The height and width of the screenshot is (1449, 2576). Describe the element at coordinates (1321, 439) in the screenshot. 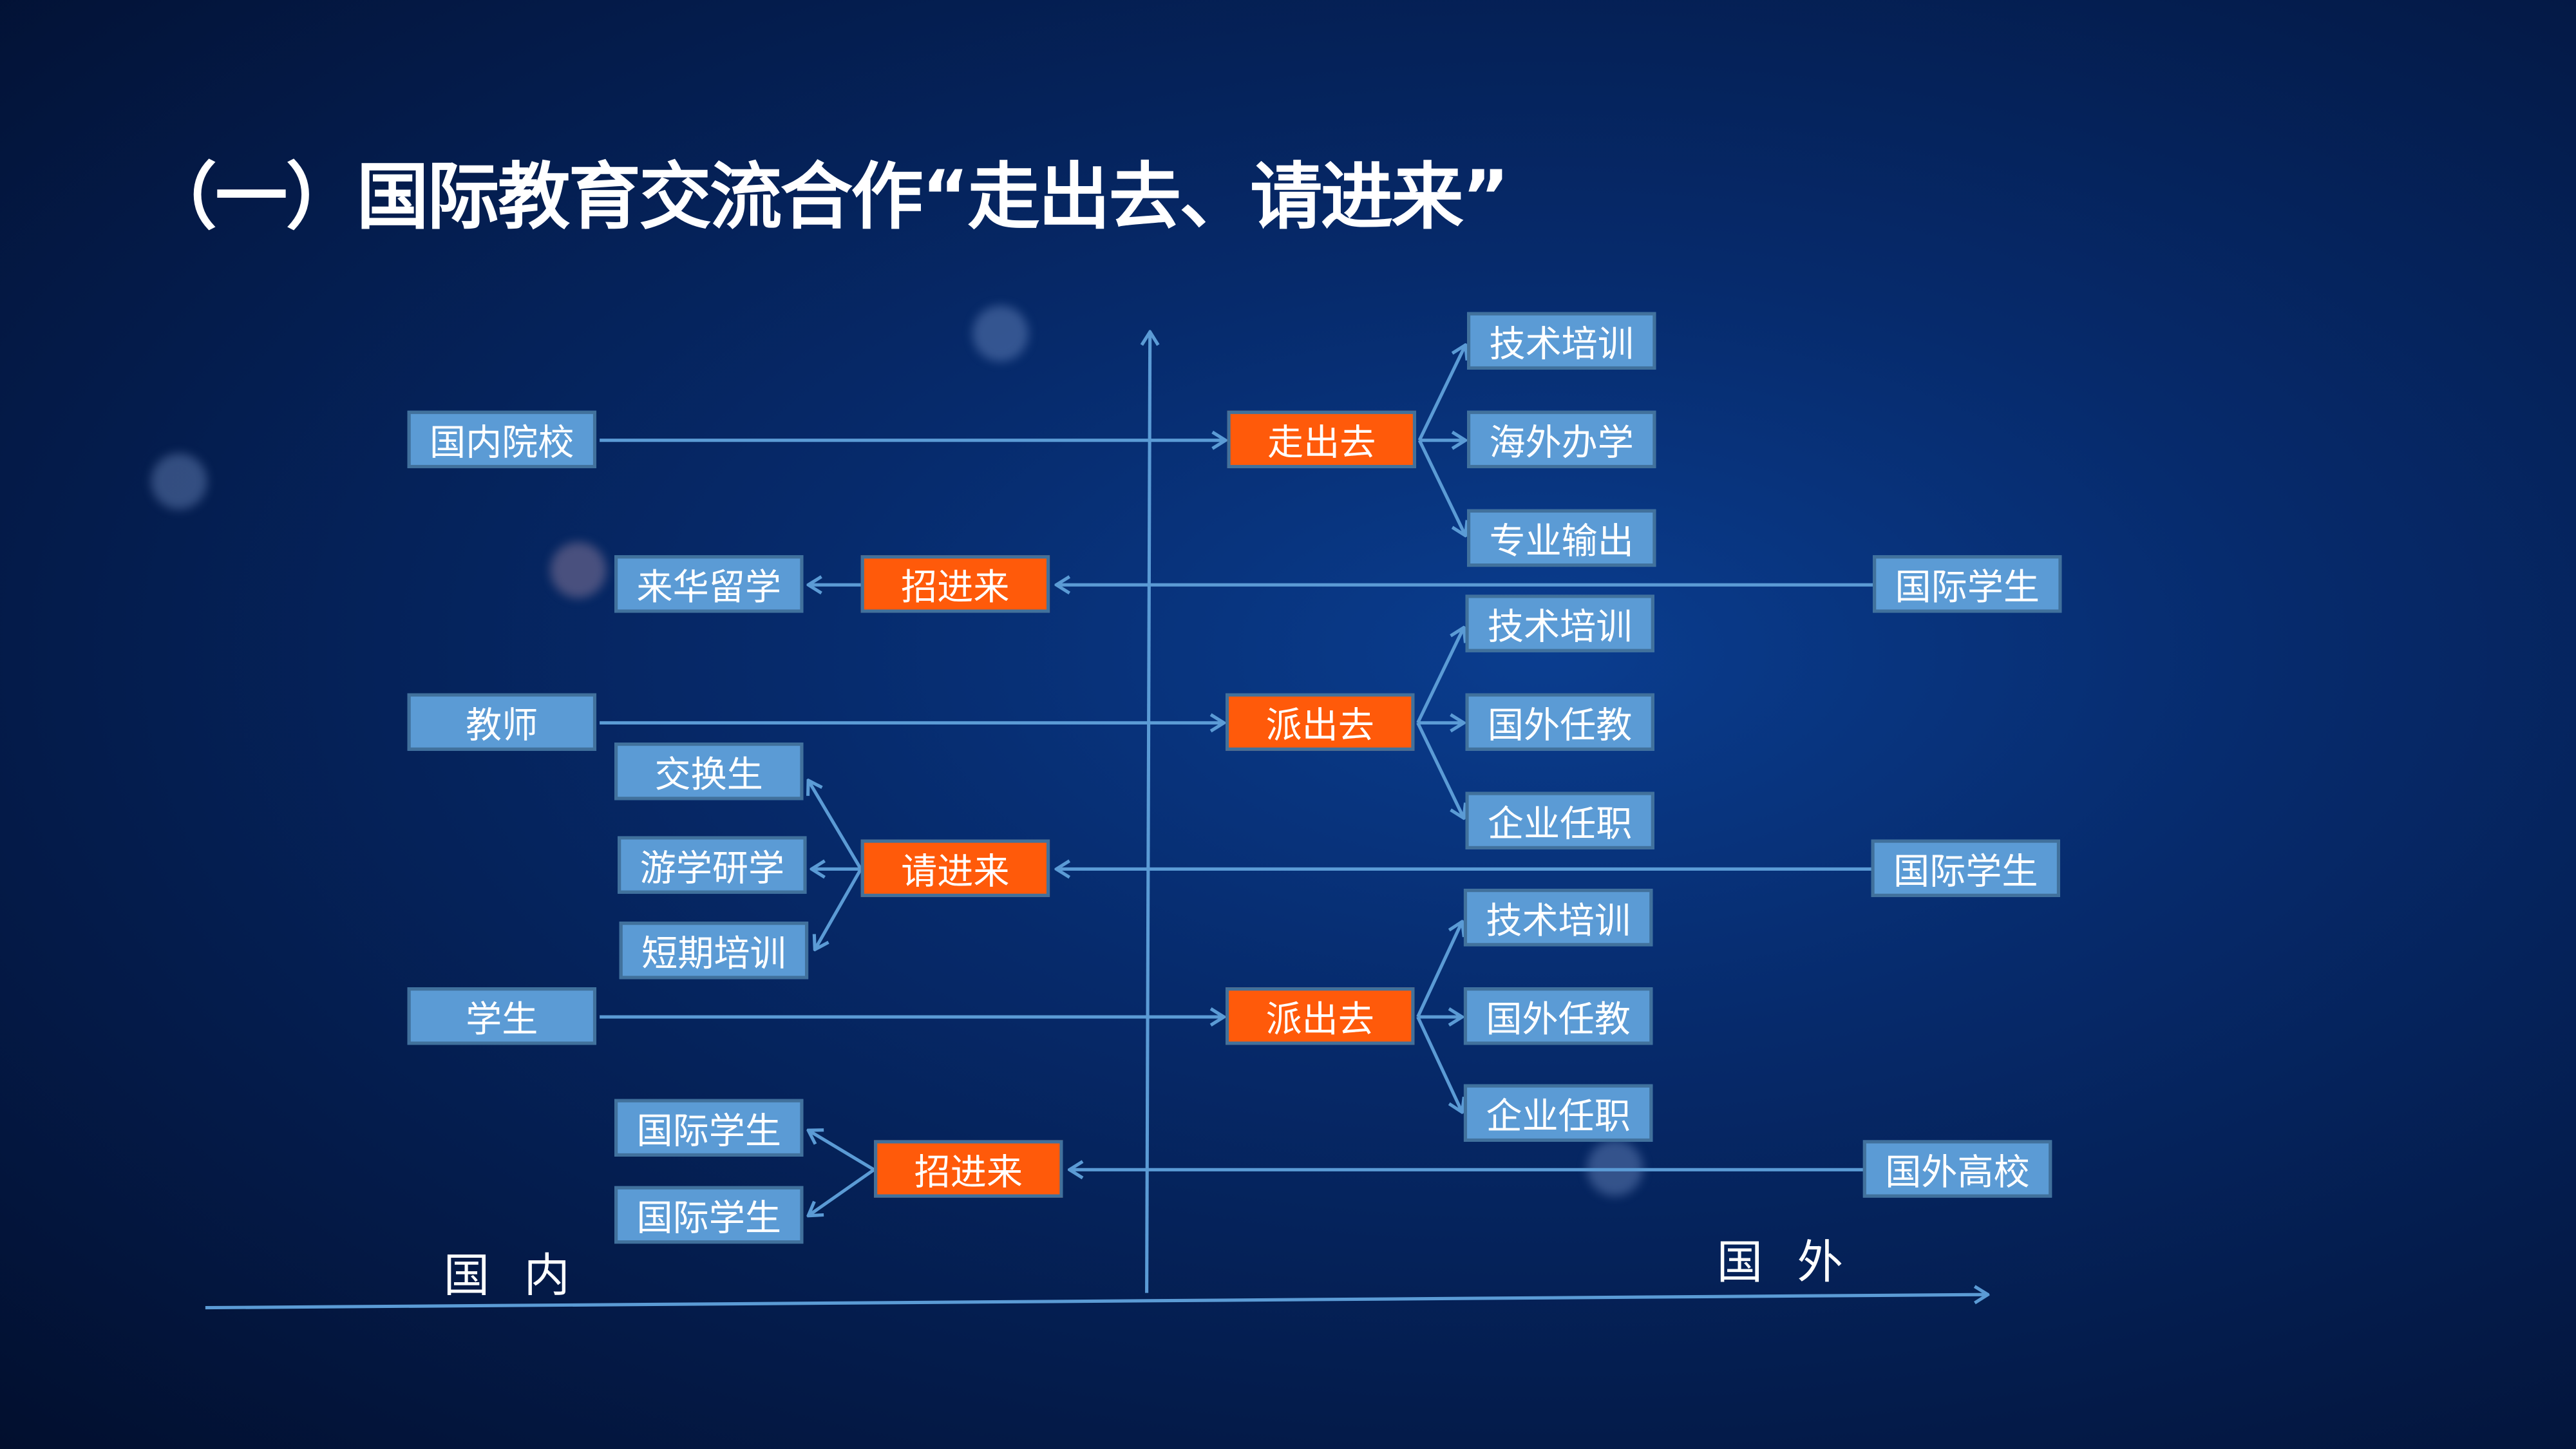

I see `box-go-out: 走出去` at that location.